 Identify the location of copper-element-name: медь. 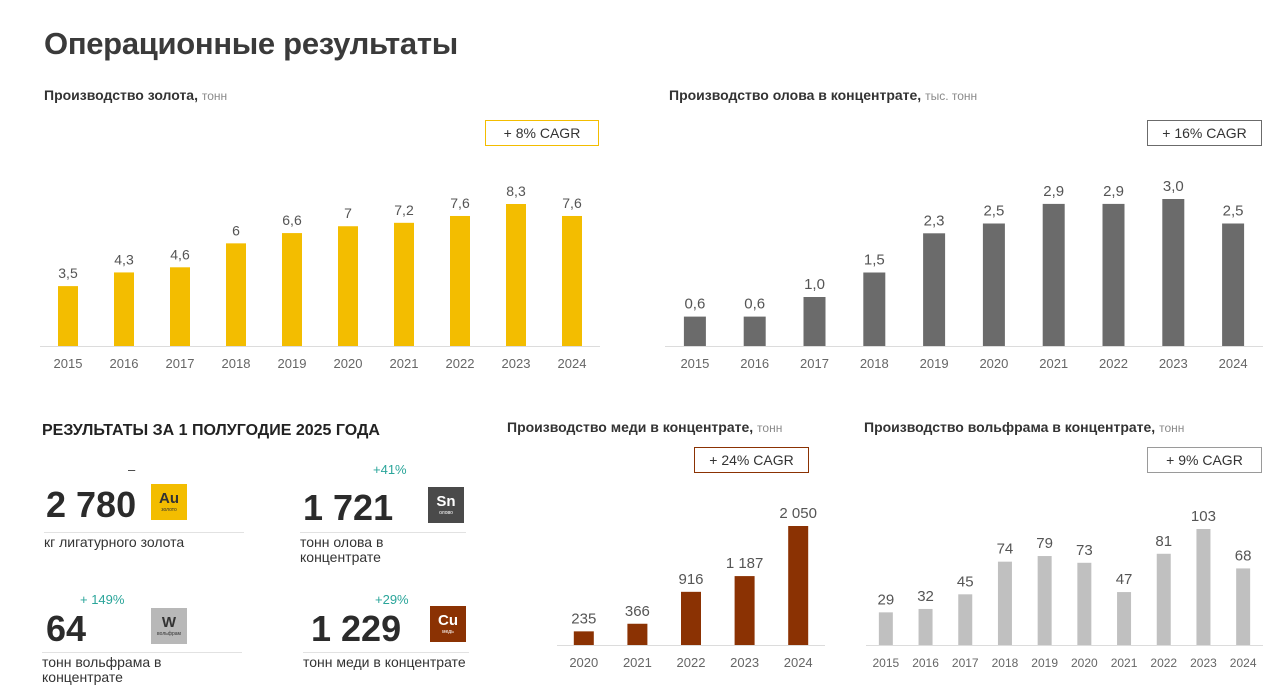
(448, 632).